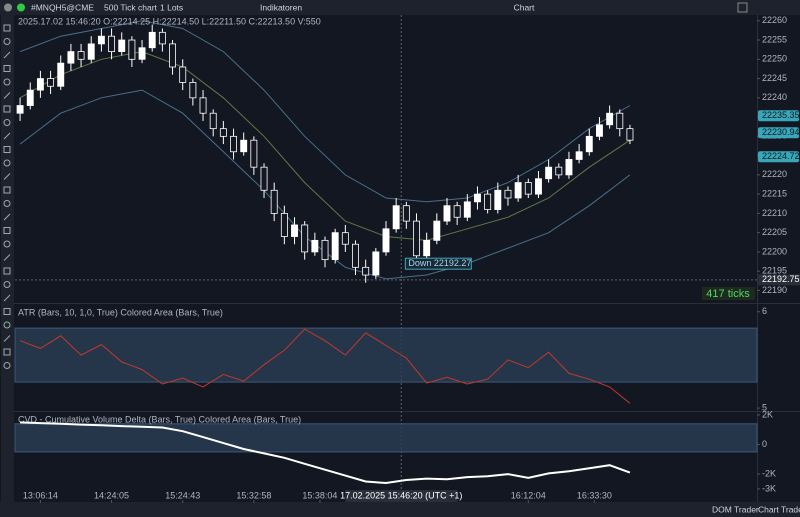  I want to click on symbol: #MNQH5@CME, so click(62, 7).